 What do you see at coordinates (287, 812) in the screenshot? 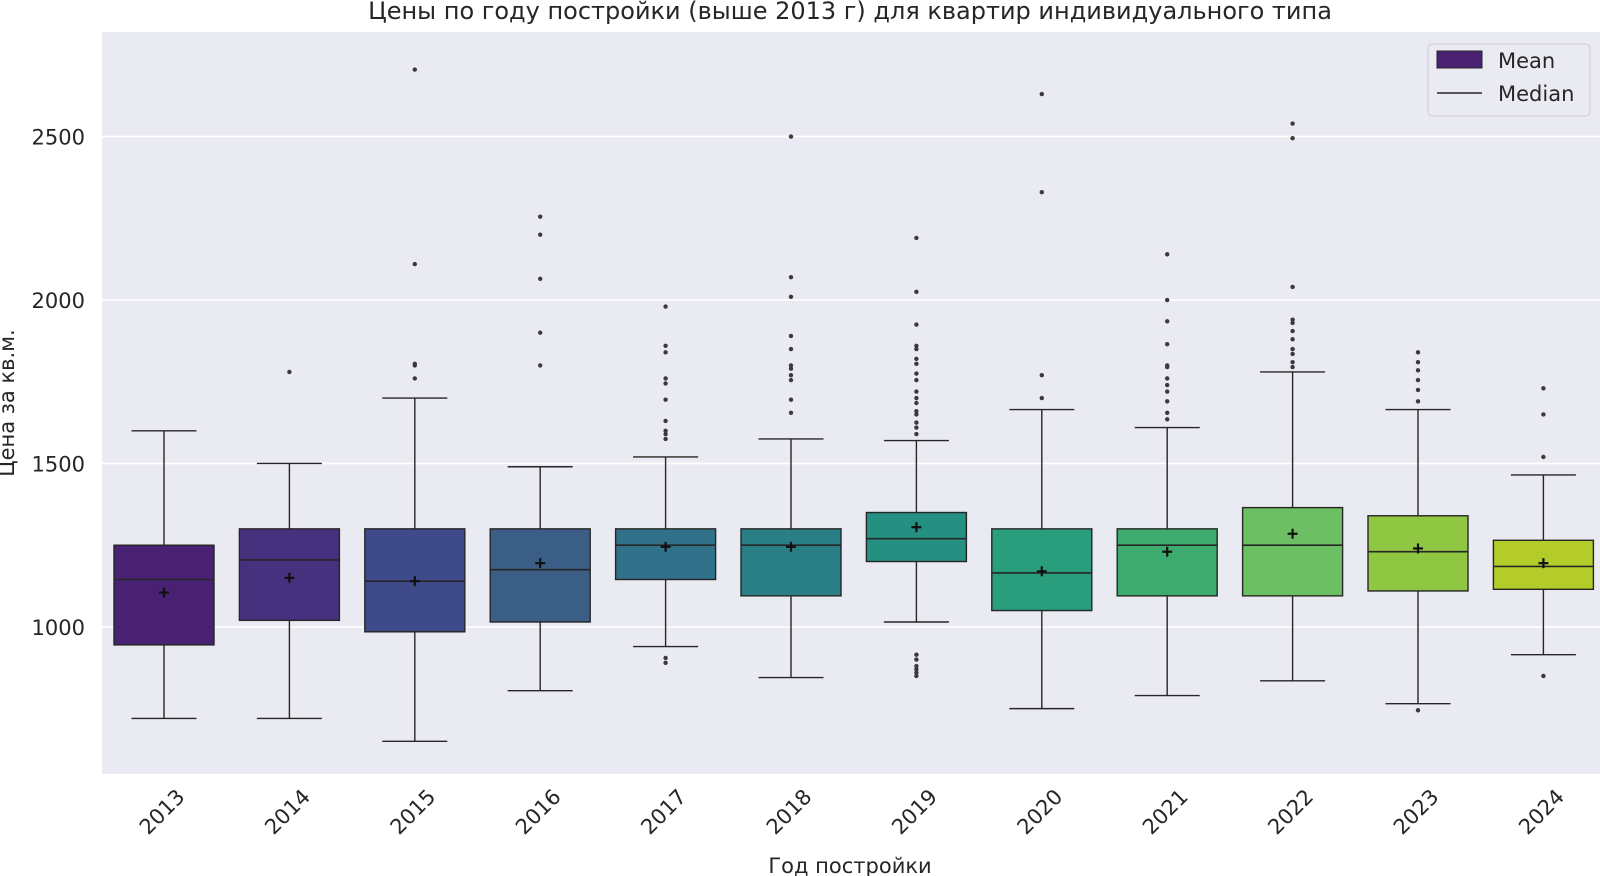
I see `x-tick-label: 2014` at bounding box center [287, 812].